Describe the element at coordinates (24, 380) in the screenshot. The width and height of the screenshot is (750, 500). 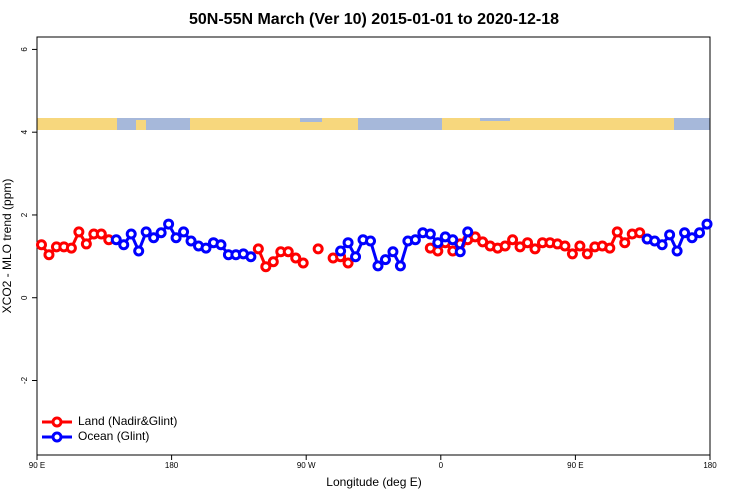
I see `y-tick-label: -2` at that location.